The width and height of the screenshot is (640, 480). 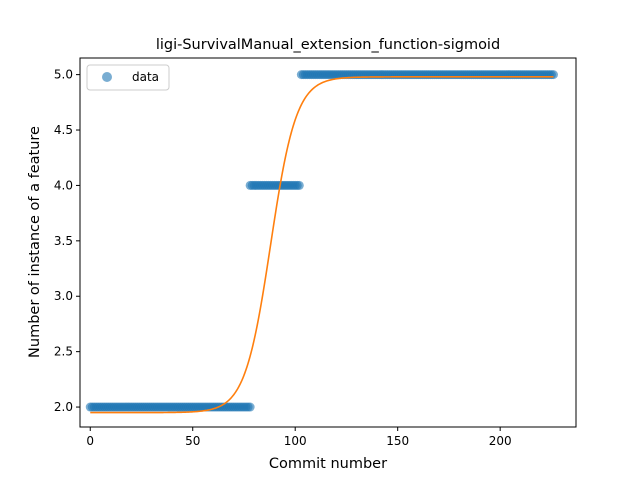 I want to click on y-tick-label: 4.0, so click(x=63, y=185).